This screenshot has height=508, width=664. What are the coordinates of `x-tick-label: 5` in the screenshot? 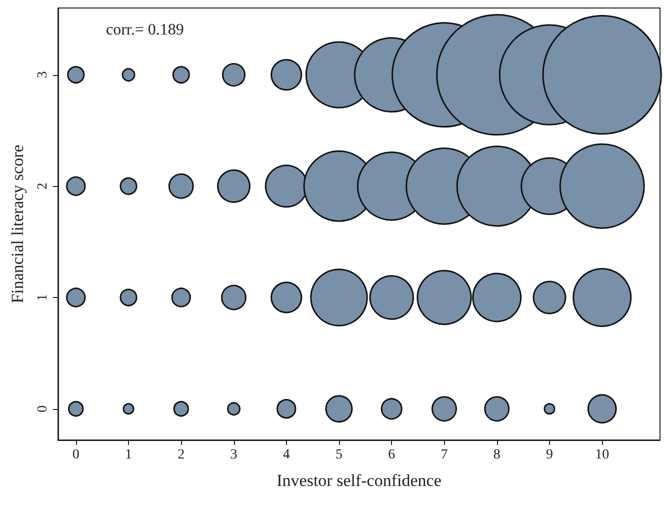 It's located at (339, 455).